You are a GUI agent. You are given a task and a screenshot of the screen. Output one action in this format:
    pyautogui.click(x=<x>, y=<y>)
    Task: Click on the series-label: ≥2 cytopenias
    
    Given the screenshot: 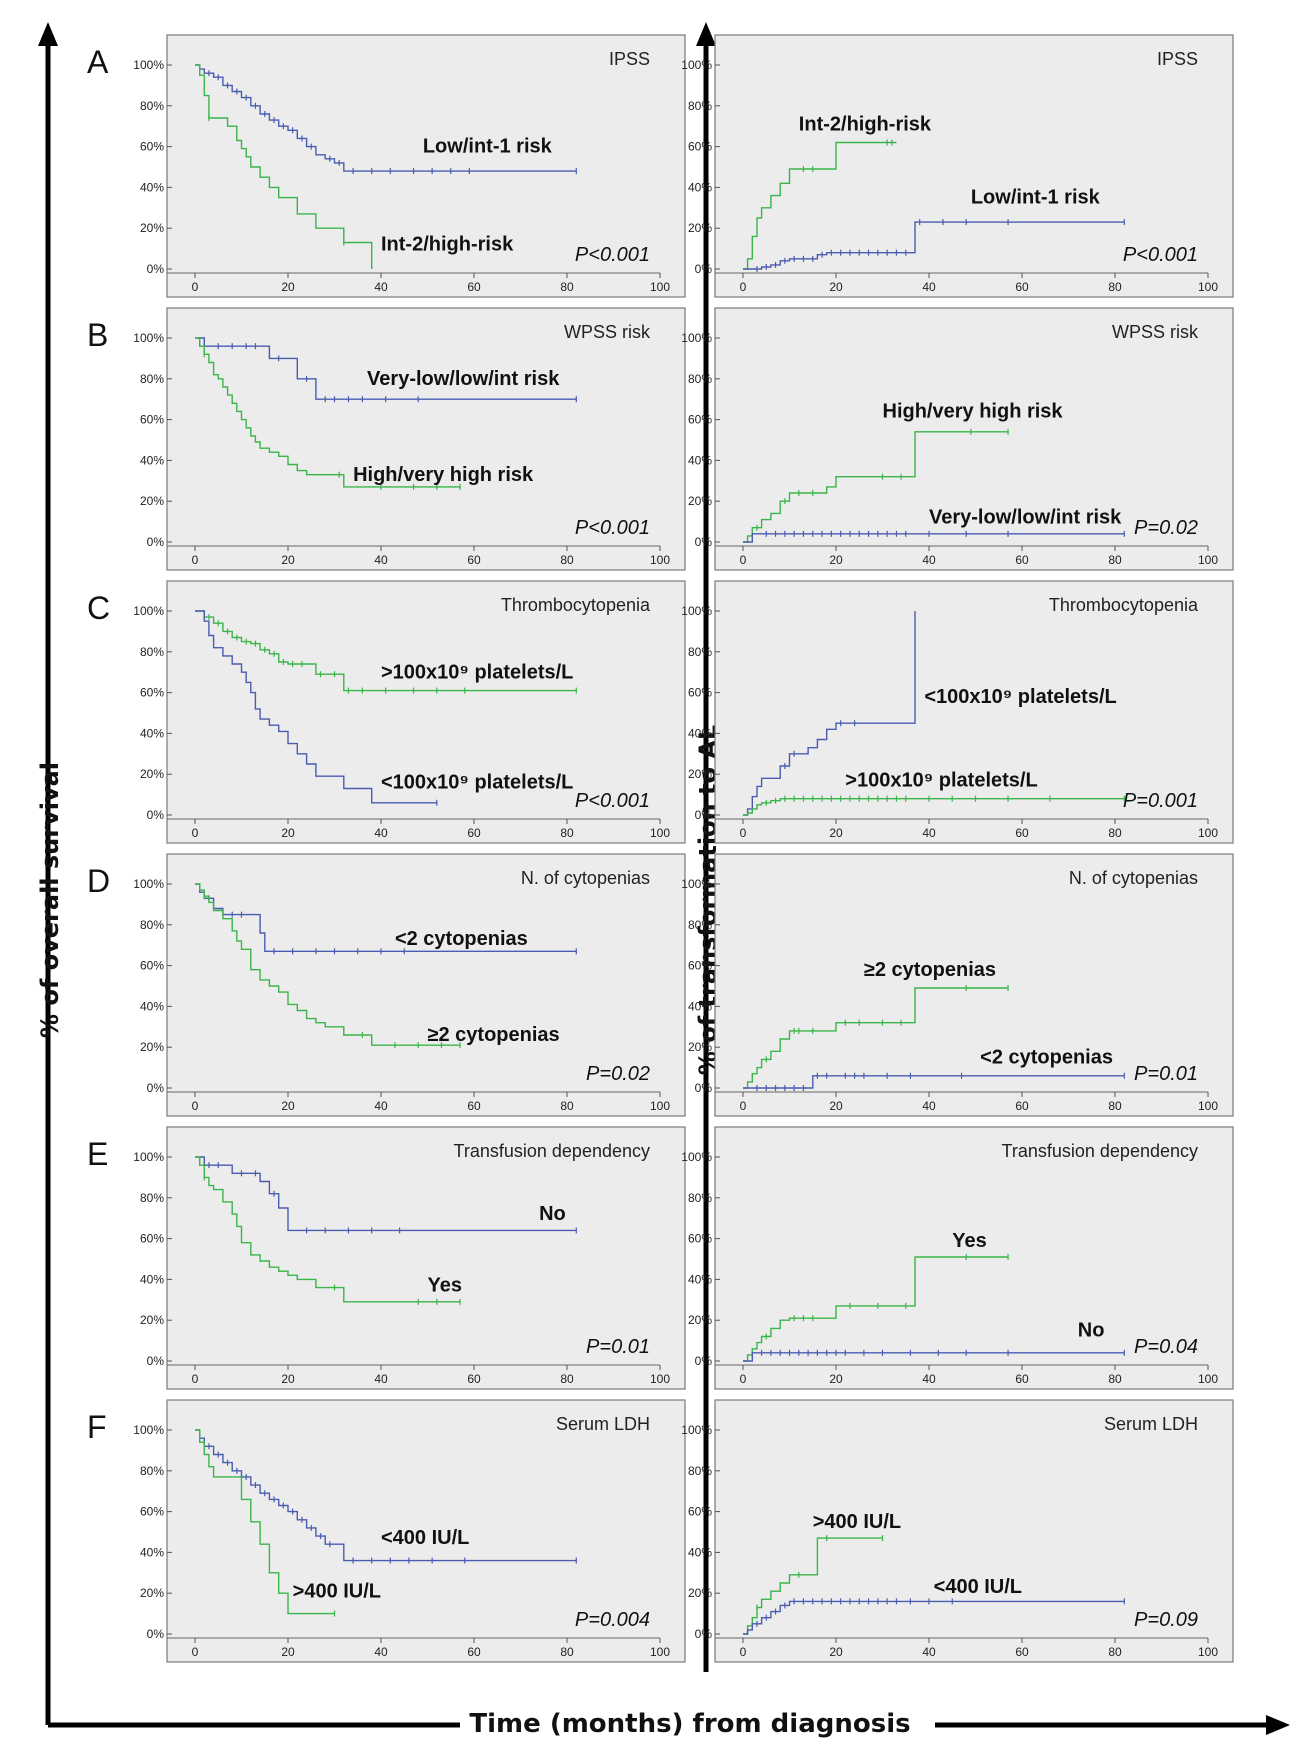 What is the action you would take?
    pyautogui.click(x=930, y=970)
    